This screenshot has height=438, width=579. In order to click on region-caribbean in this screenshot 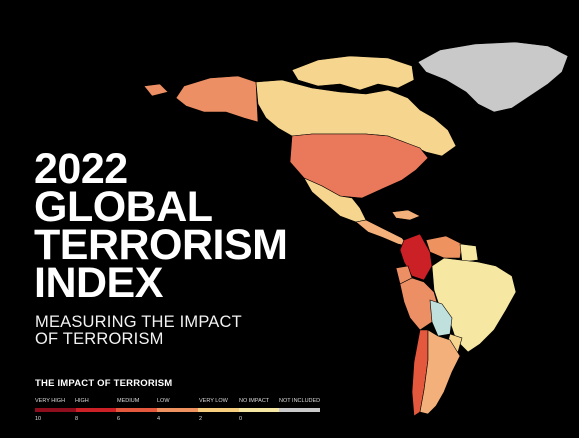, I will do `click(406, 215)`.